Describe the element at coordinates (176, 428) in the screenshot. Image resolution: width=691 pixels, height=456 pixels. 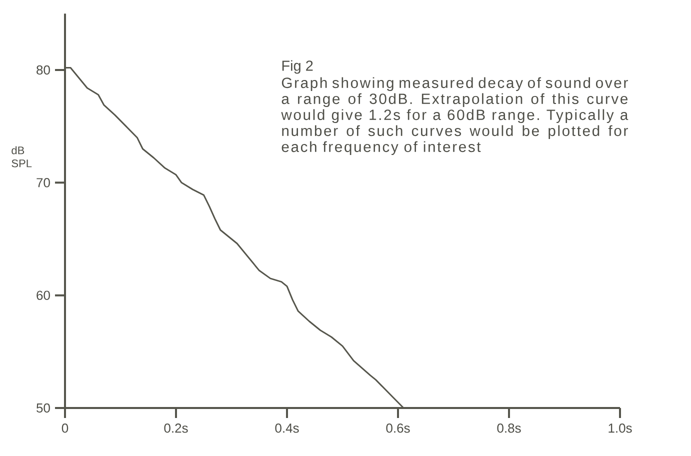
I see `x-tick-label: 0.2s` at that location.